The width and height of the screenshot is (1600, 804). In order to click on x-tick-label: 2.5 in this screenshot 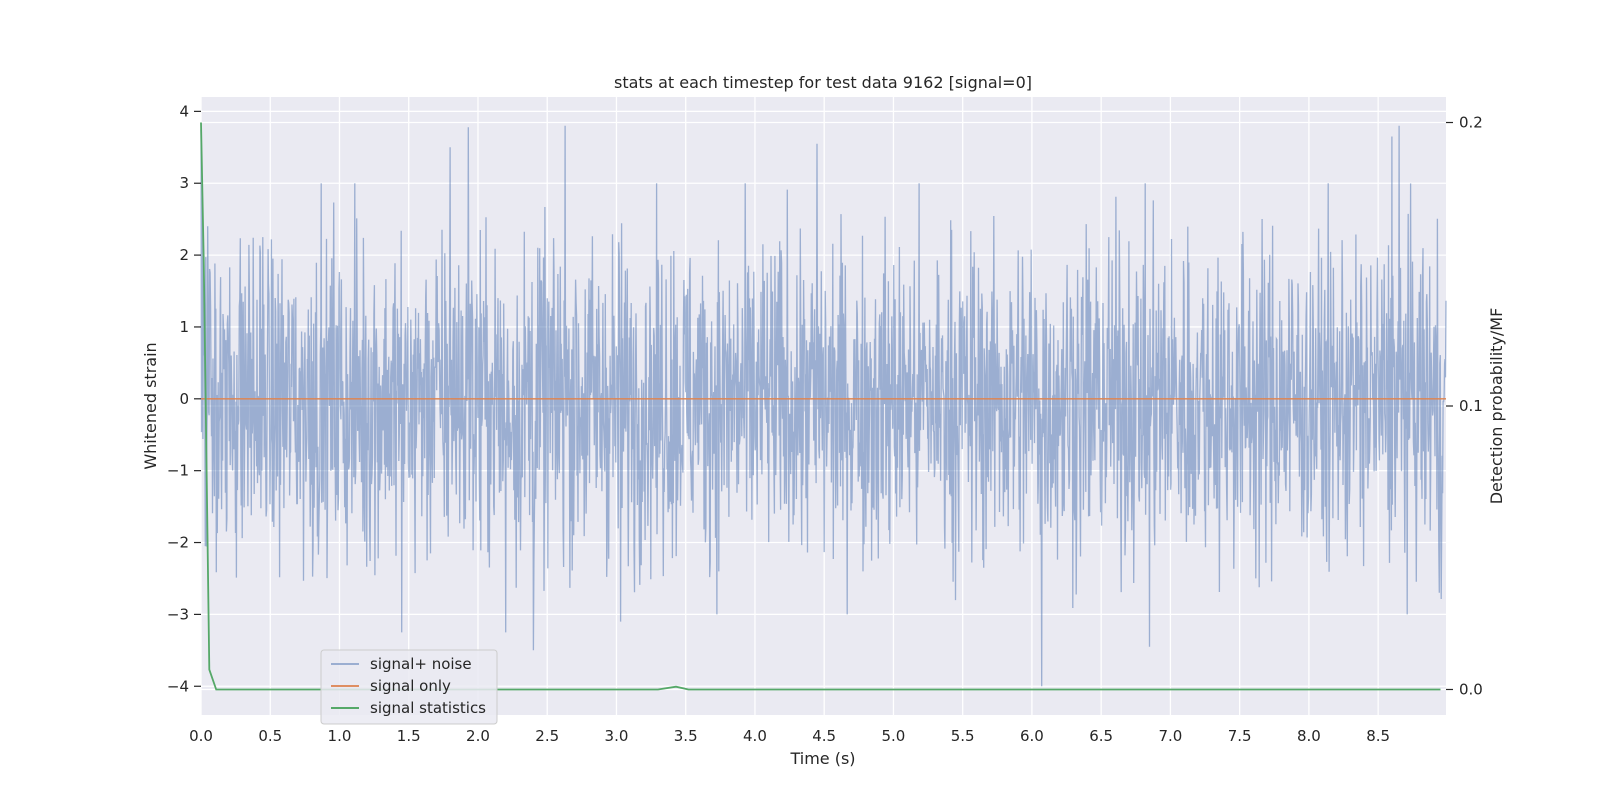, I will do `click(547, 736)`.